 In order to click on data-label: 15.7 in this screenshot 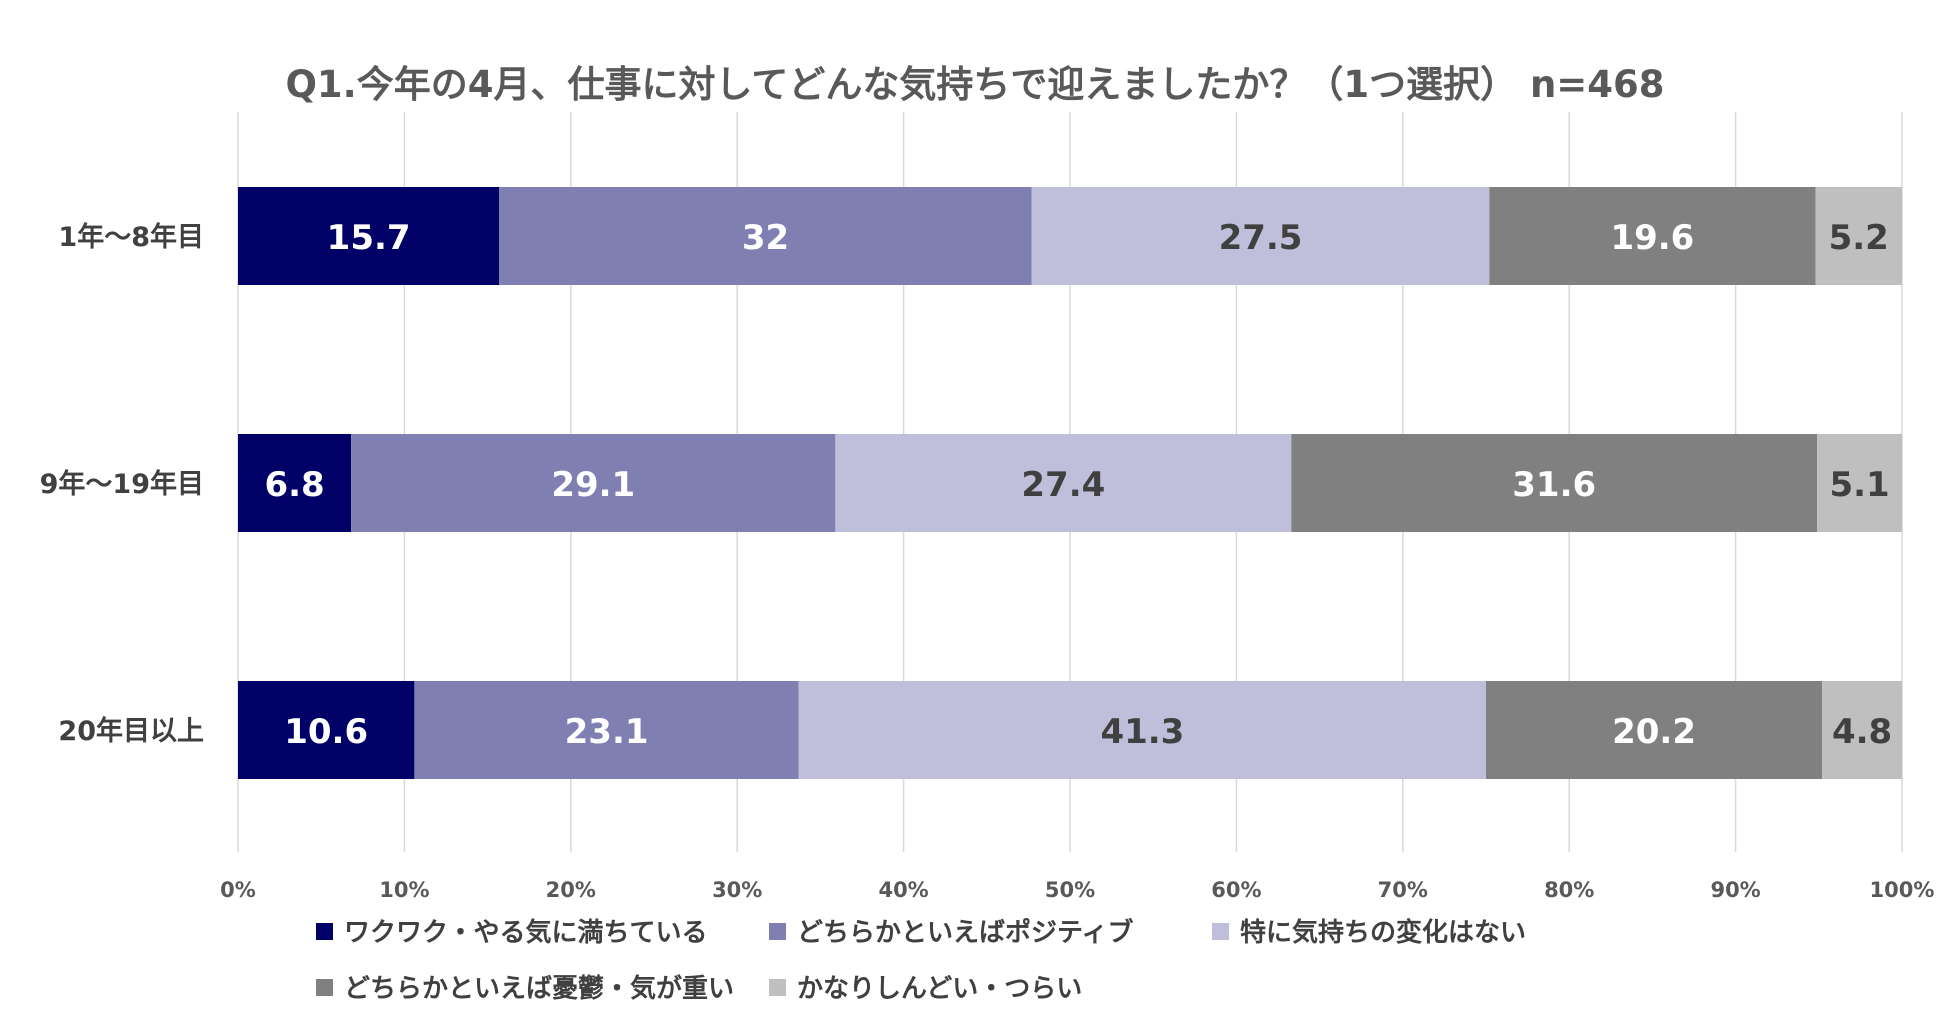, I will do `click(369, 238)`.